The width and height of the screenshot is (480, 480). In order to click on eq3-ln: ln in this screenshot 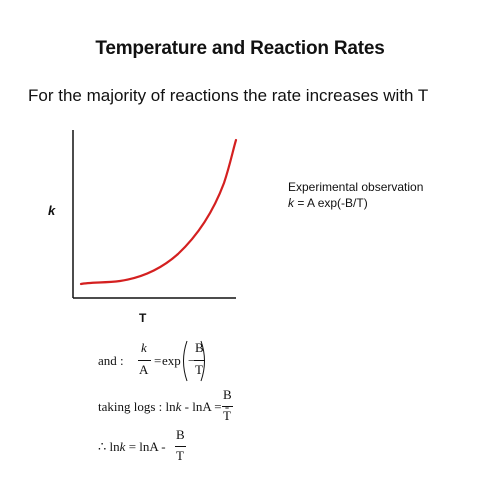, I will do `click(113, 446)`.